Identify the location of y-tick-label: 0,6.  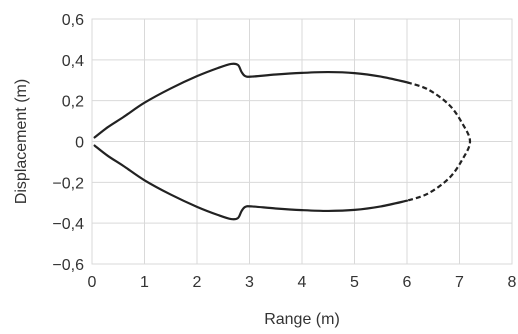
(73, 20).